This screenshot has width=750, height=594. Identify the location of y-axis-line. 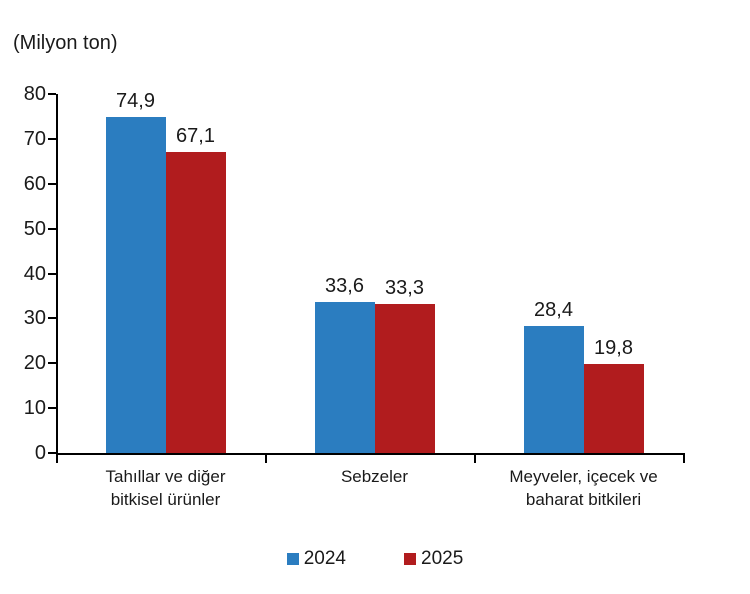
(57, 274).